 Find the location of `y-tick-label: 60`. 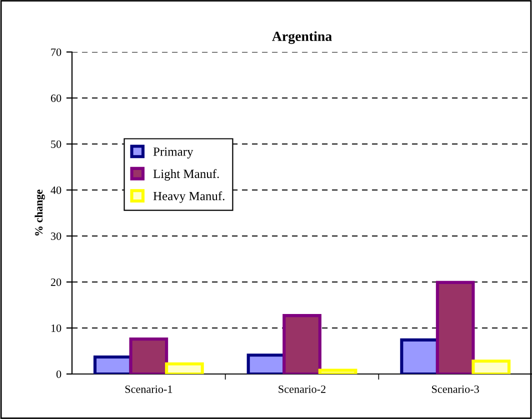

y-tick-label: 60 is located at coordinates (56, 98).